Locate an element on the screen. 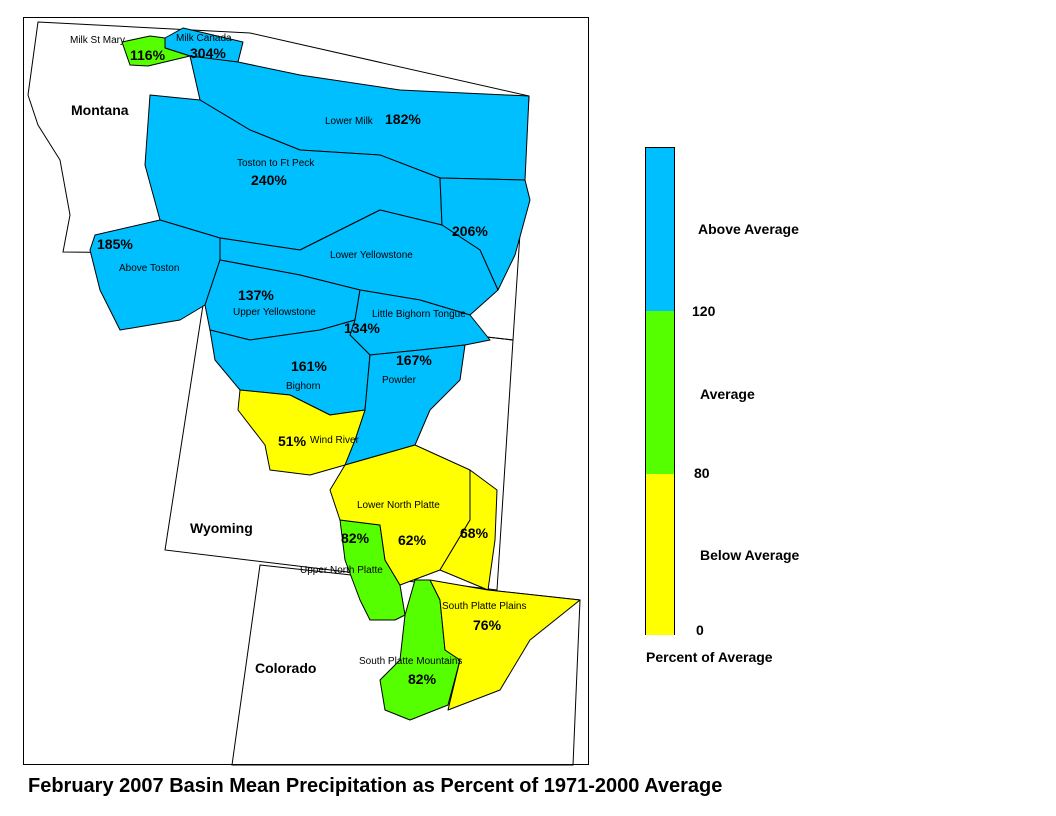 The width and height of the screenshot is (1056, 816). basin-label: Lower Milk is located at coordinates (349, 121).